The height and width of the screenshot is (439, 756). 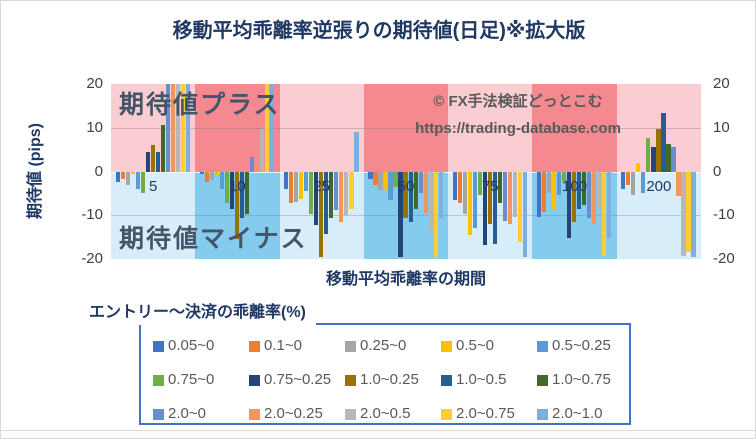 What do you see at coordinates (122, 175) in the screenshot?
I see `bar-5-0.1~0` at bounding box center [122, 175].